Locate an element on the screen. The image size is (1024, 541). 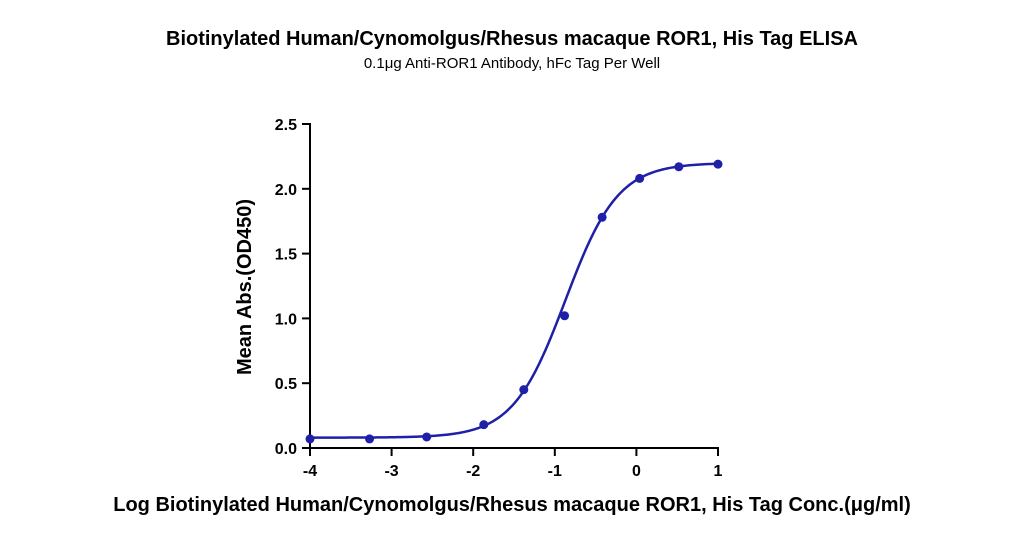
y-tick-label: 0.5 is located at coordinates (286, 384).